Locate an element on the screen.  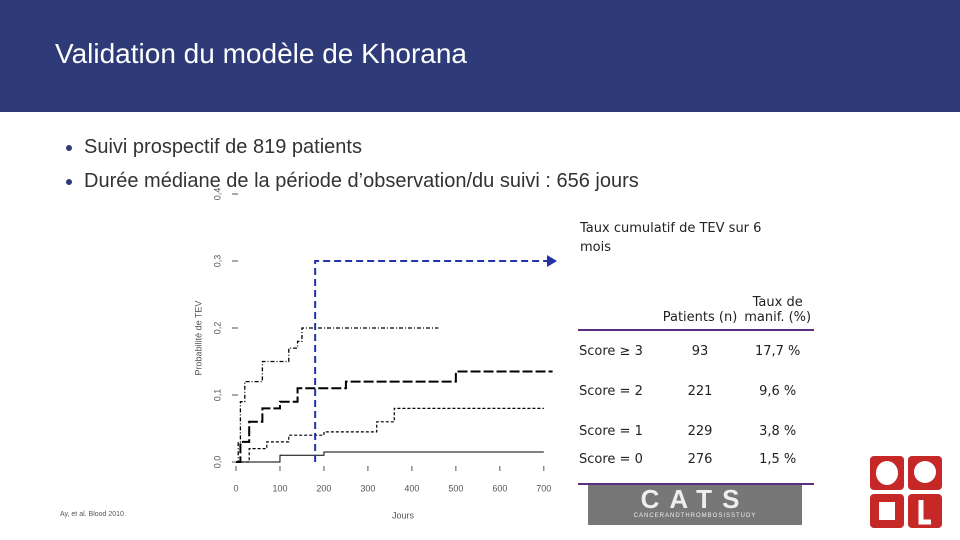
table-cell: Score = 2 is located at coordinates (611, 391).